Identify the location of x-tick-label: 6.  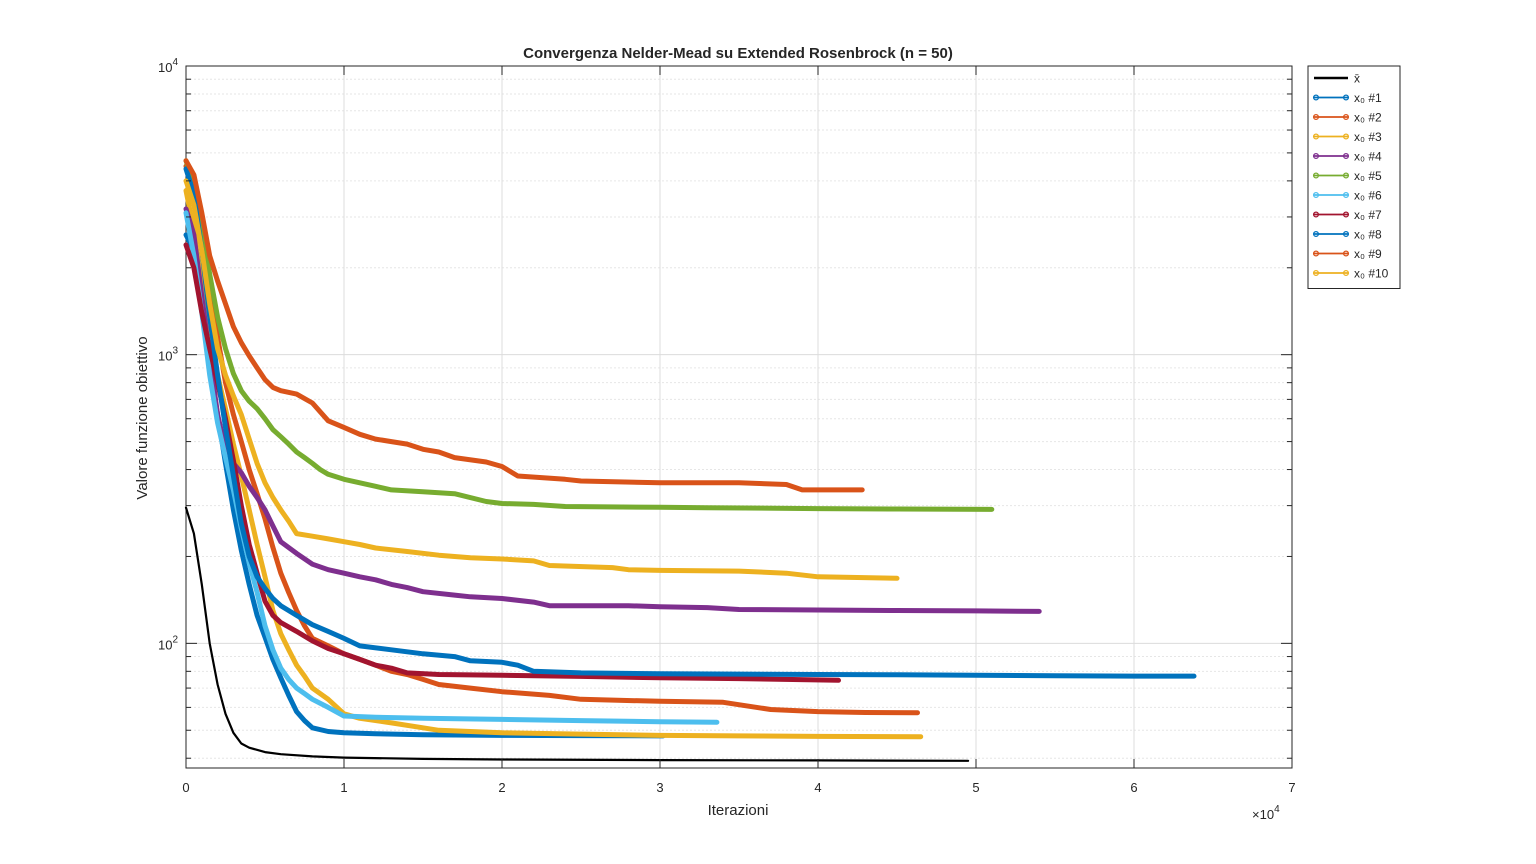
(1133, 787).